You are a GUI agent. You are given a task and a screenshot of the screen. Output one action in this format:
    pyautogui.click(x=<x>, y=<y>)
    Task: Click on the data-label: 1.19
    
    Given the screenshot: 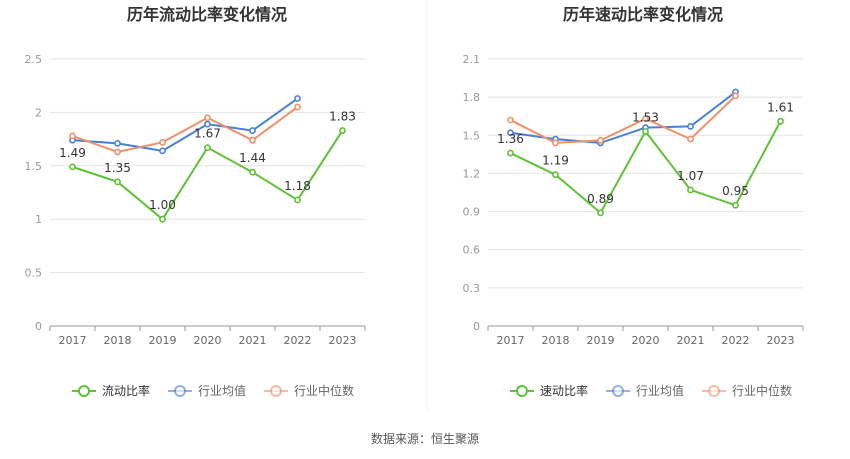 What is the action you would take?
    pyautogui.click(x=555, y=161)
    